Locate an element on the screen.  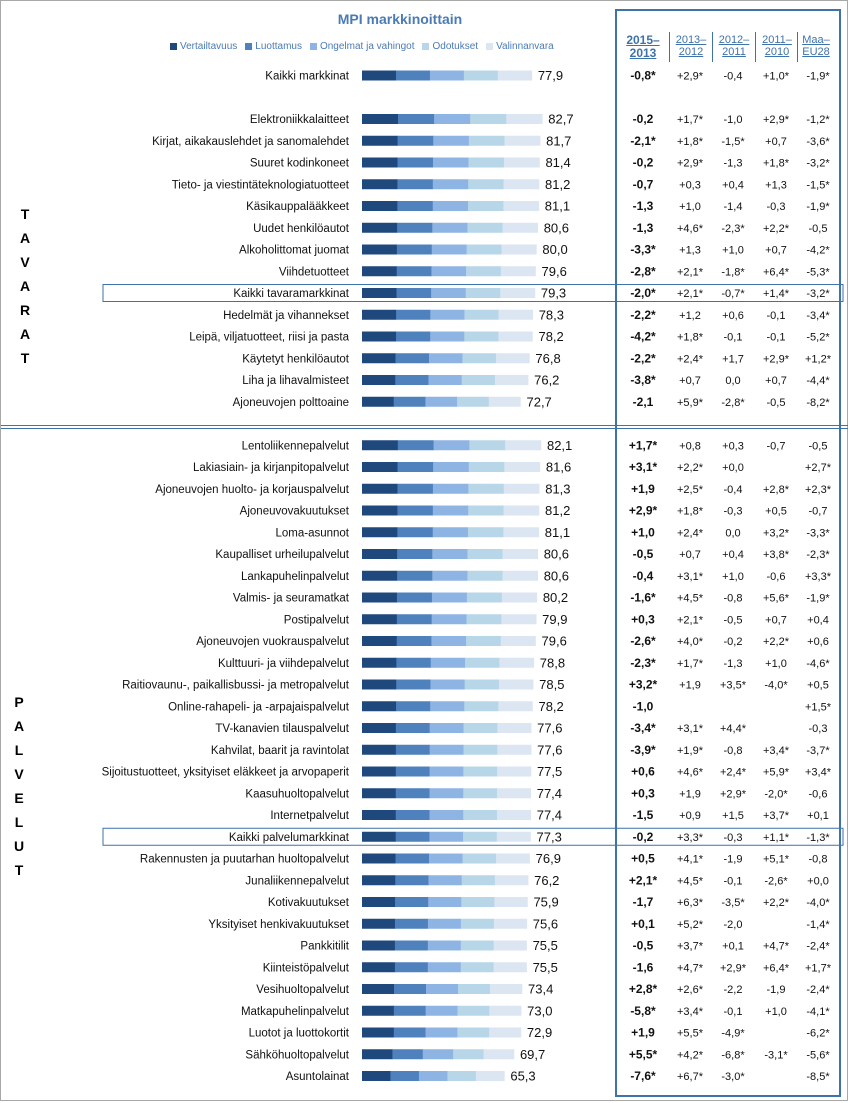
legend-item-ongelmat: Ongelmat ja vahingot is located at coordinates (362, 46).